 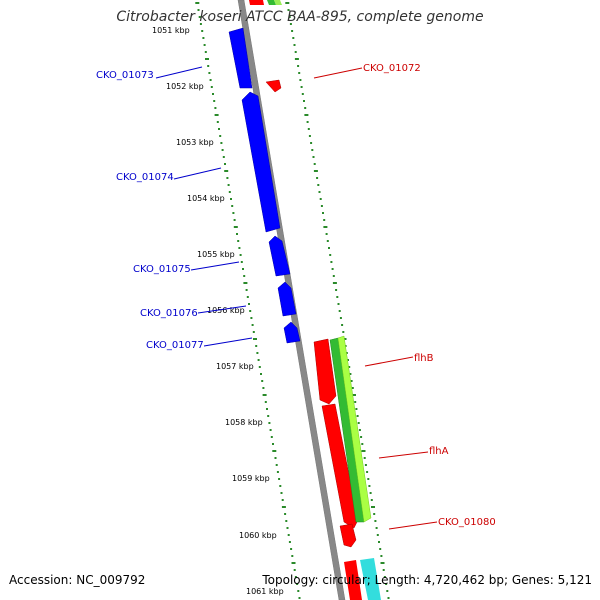 What do you see at coordinates (226, 310) in the screenshot?
I see `tick-label: 1056 kbp` at bounding box center [226, 310].